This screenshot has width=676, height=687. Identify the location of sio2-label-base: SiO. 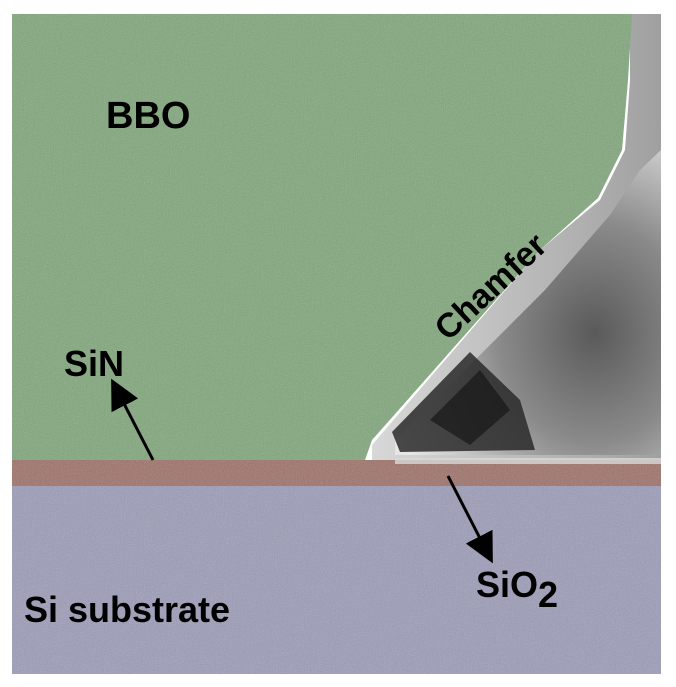
(507, 584).